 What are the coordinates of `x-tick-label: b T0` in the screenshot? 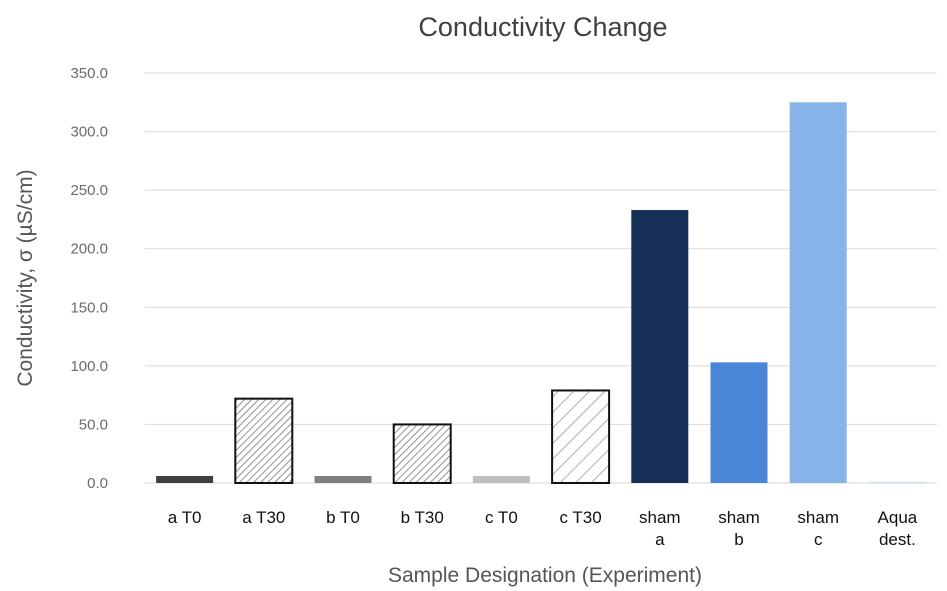 It's located at (343, 517).